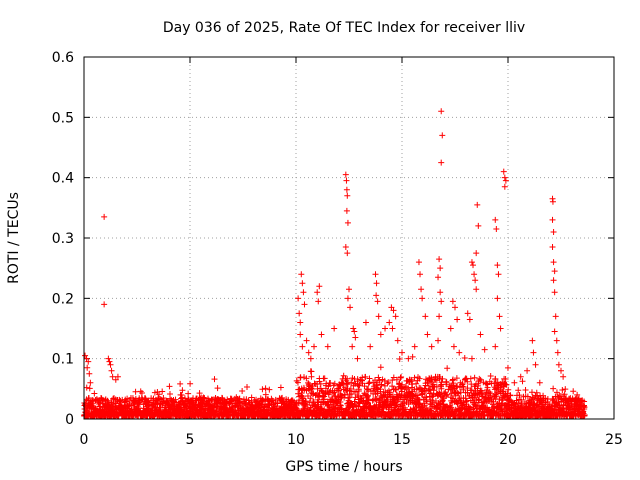 The image size is (640, 480). Describe the element at coordinates (14, 238) in the screenshot. I see `y-axis-label: ROTI / TECUs` at that location.